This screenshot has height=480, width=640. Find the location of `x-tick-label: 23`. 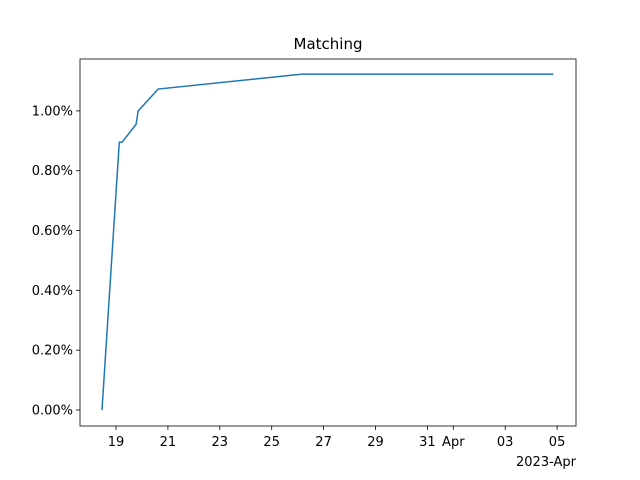

x-tick-label: 23 is located at coordinates (220, 442).